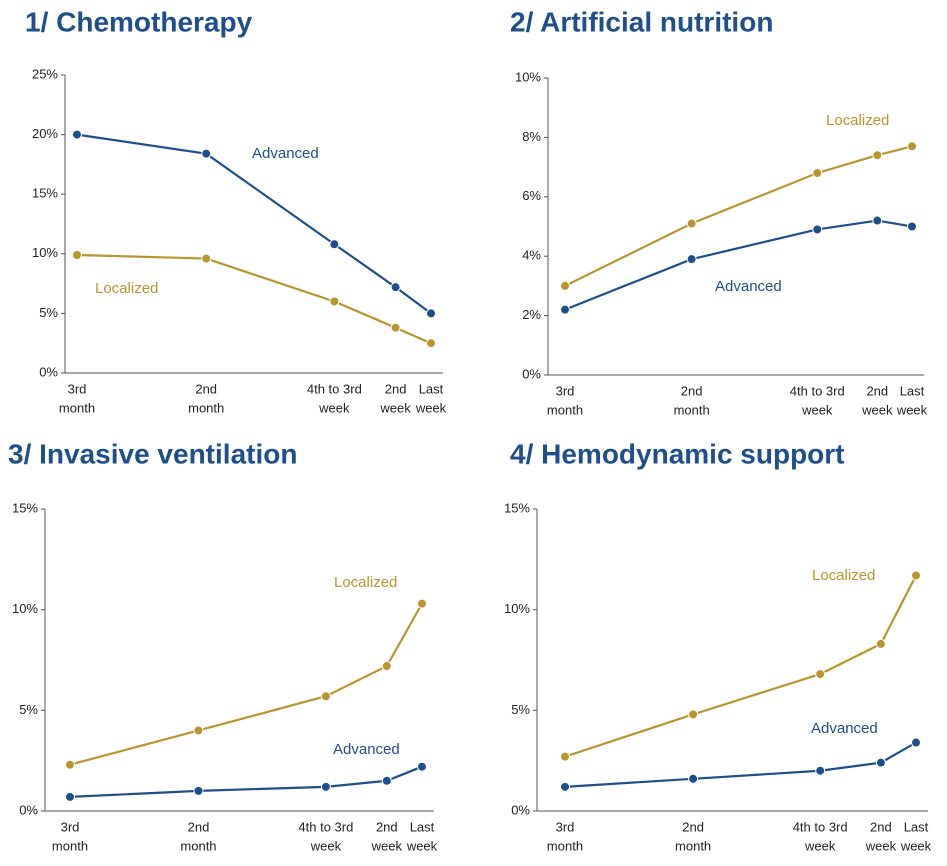 This screenshot has width=947, height=866. I want to click on y-tick-label: 2%, so click(531, 314).